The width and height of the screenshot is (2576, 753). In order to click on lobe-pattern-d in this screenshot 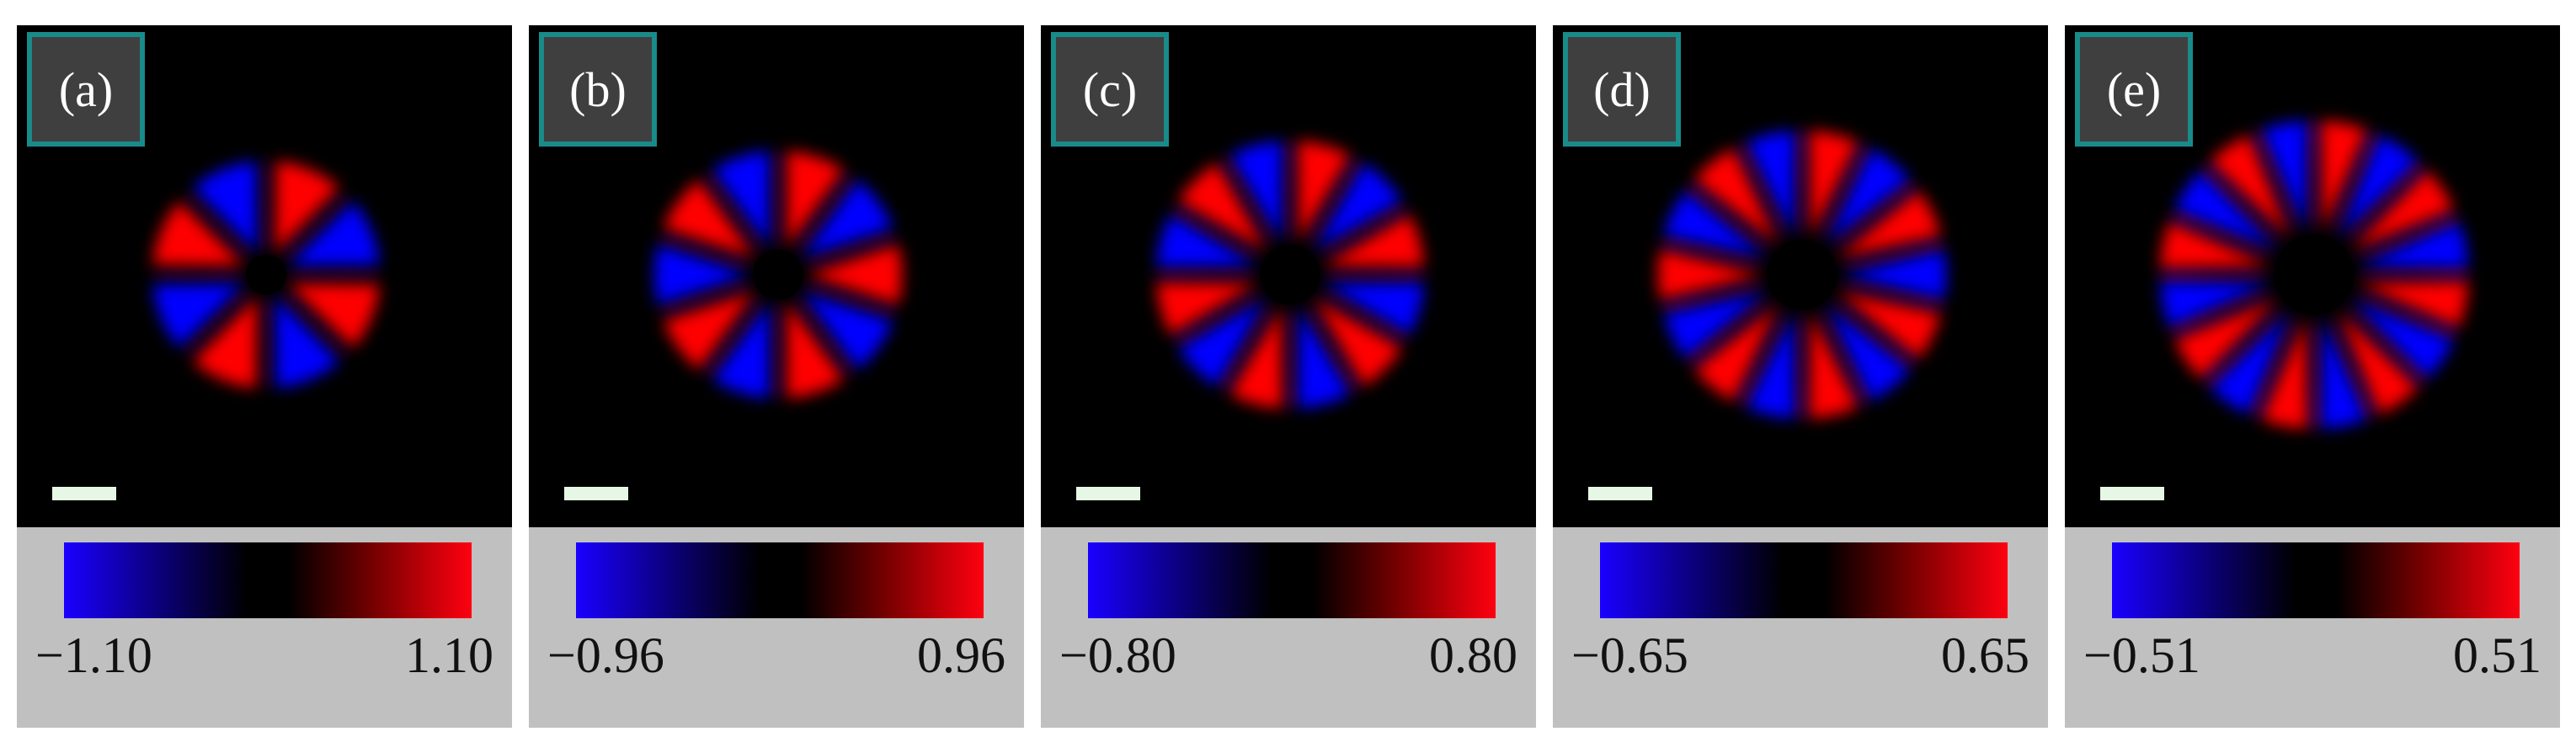, I will do `click(1802, 275)`.